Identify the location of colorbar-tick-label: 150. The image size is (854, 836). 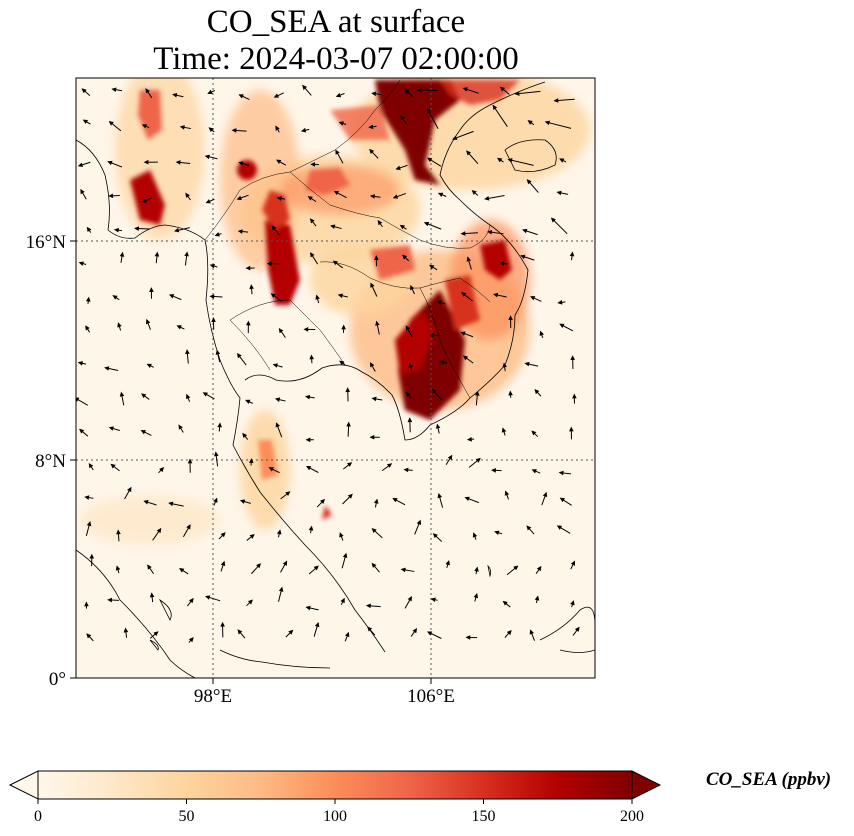
(484, 816).